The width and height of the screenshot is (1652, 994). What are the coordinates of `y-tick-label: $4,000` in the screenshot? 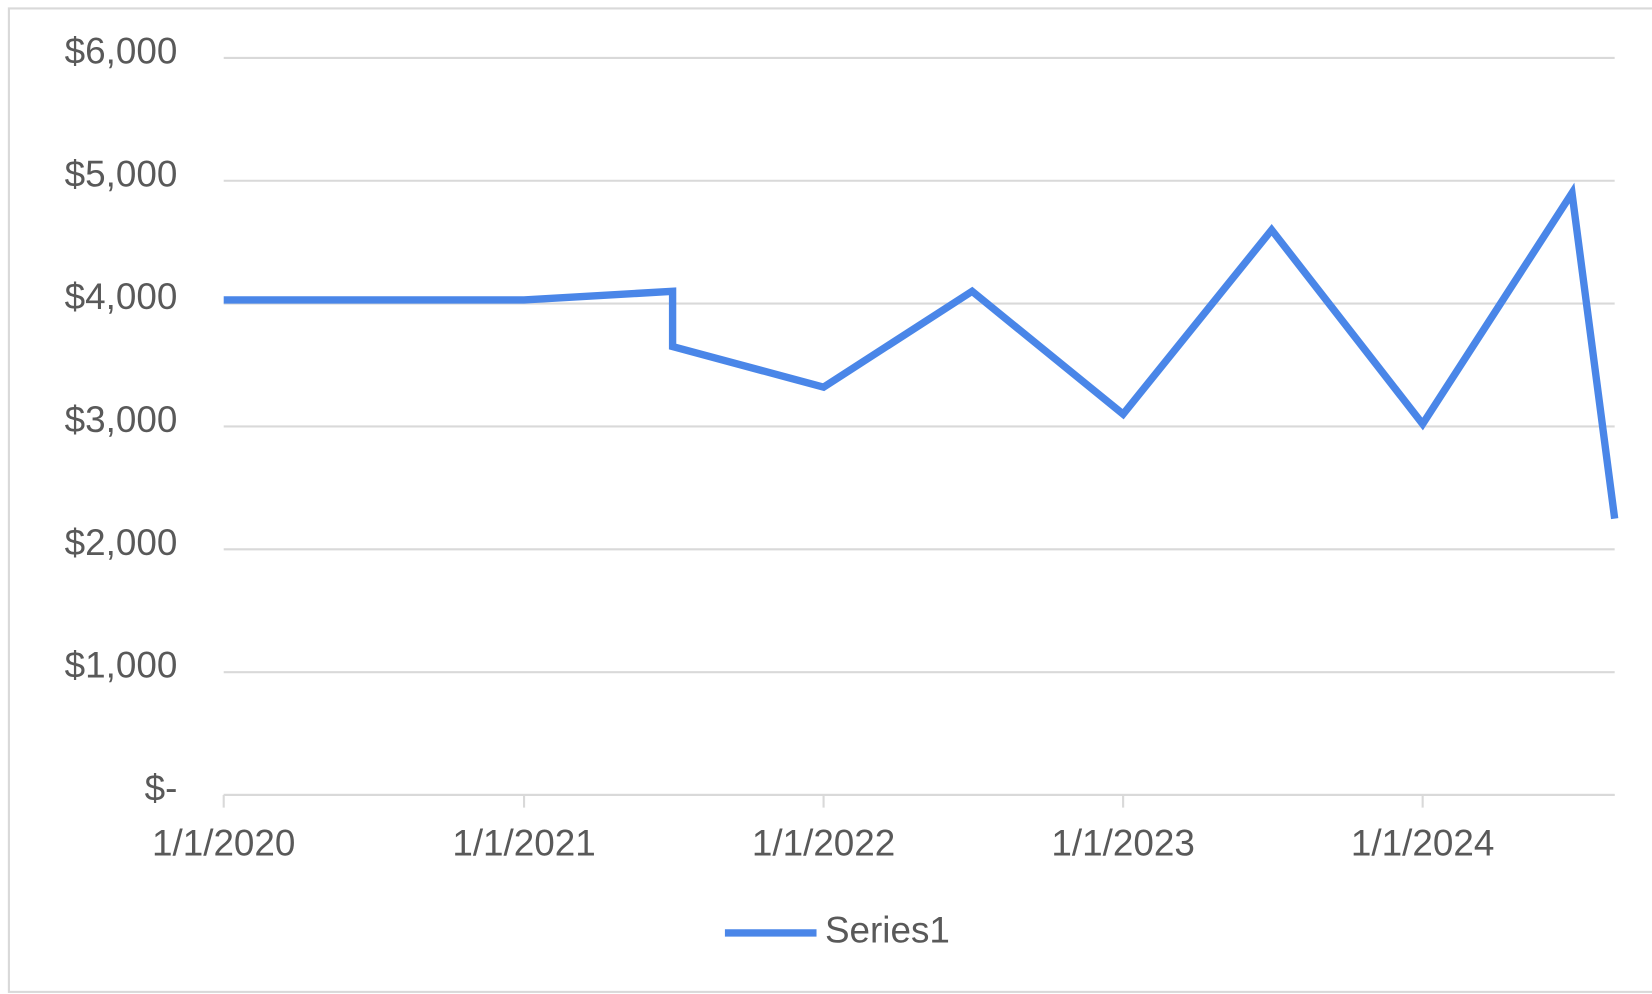 It's located at (121, 296).